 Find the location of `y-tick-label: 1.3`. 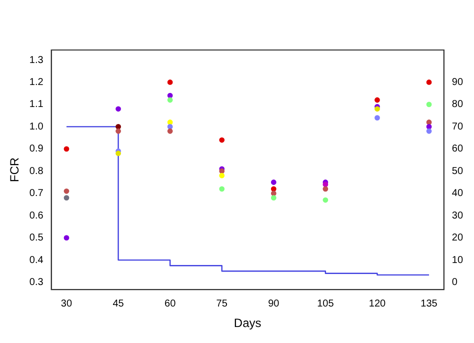

y-tick-label: 1.3 is located at coordinates (36, 60).